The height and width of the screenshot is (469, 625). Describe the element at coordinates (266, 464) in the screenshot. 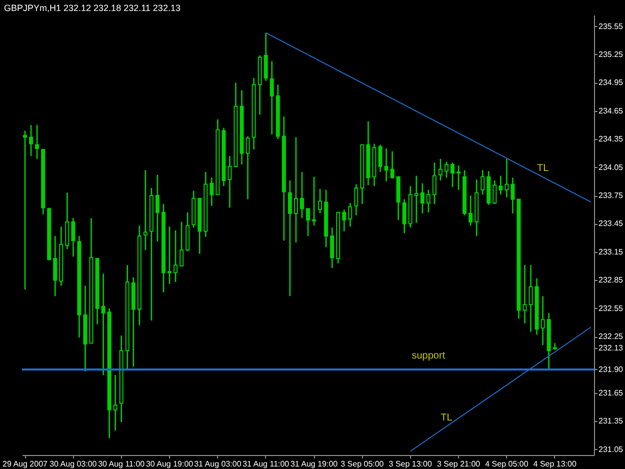

I see `x-tick-label: 31 Aug 11:00` at that location.